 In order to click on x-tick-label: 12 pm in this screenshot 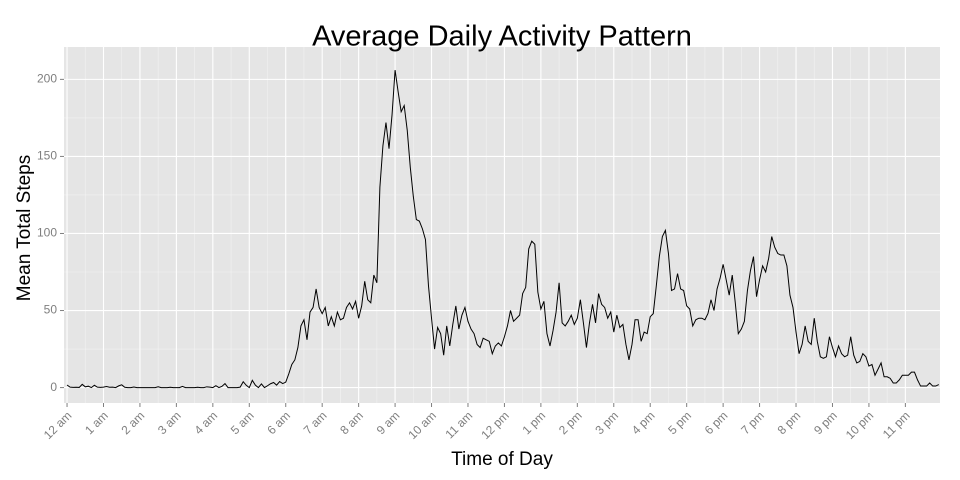, I will do `click(494, 424)`.